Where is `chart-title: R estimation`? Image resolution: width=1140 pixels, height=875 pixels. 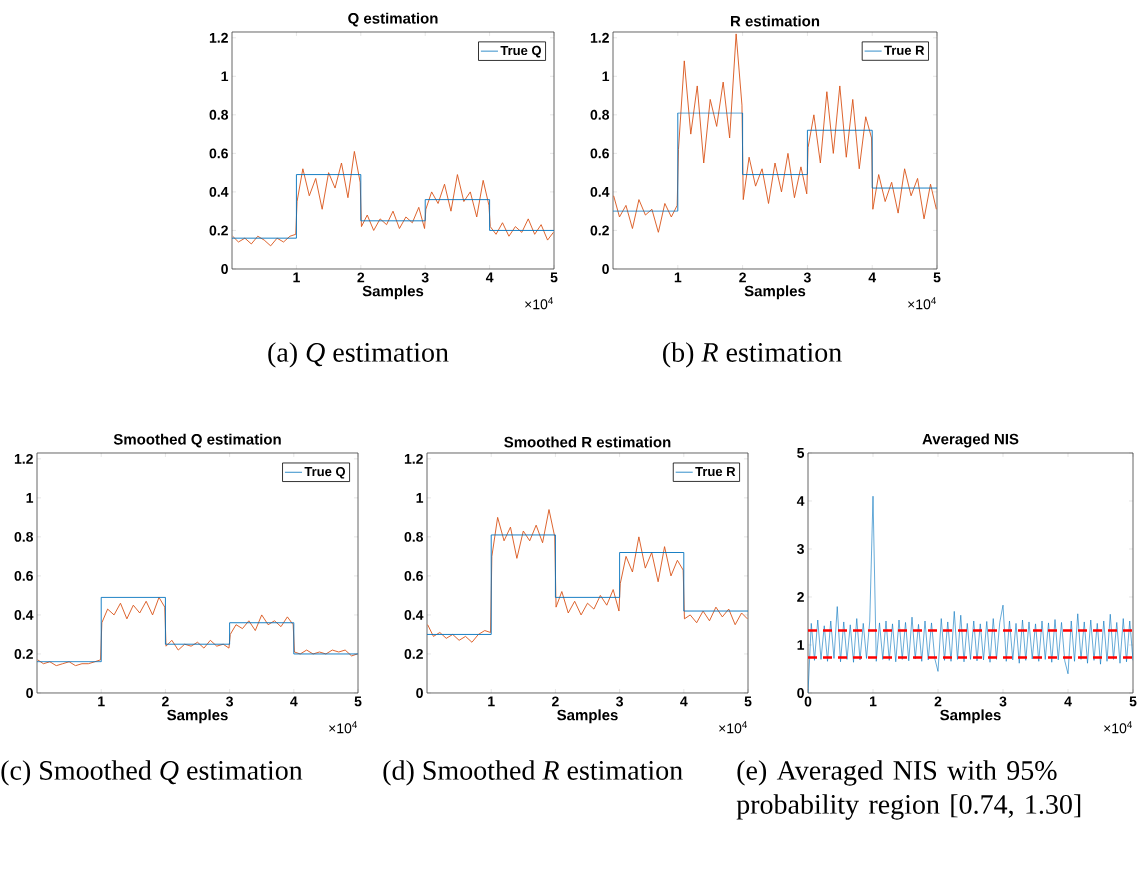
chart-title: R estimation is located at coordinates (775, 21).